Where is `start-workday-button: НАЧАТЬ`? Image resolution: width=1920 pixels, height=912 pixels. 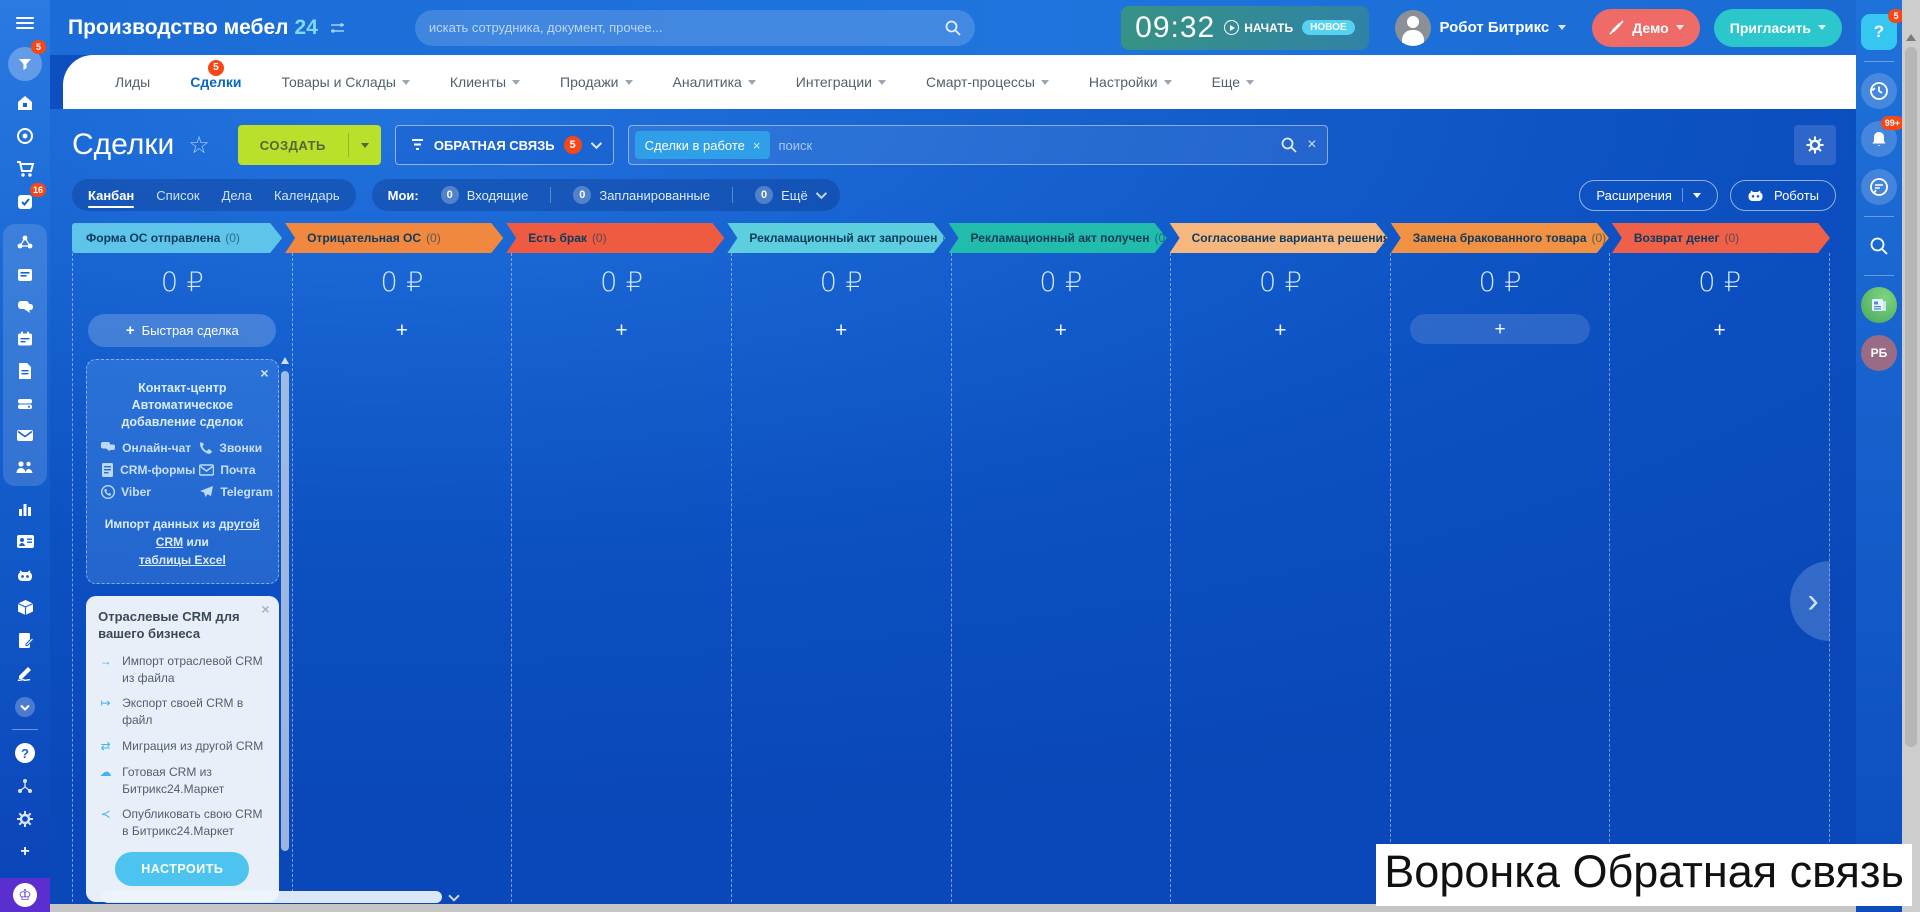 start-workday-button: НАЧАТЬ is located at coordinates (1258, 27).